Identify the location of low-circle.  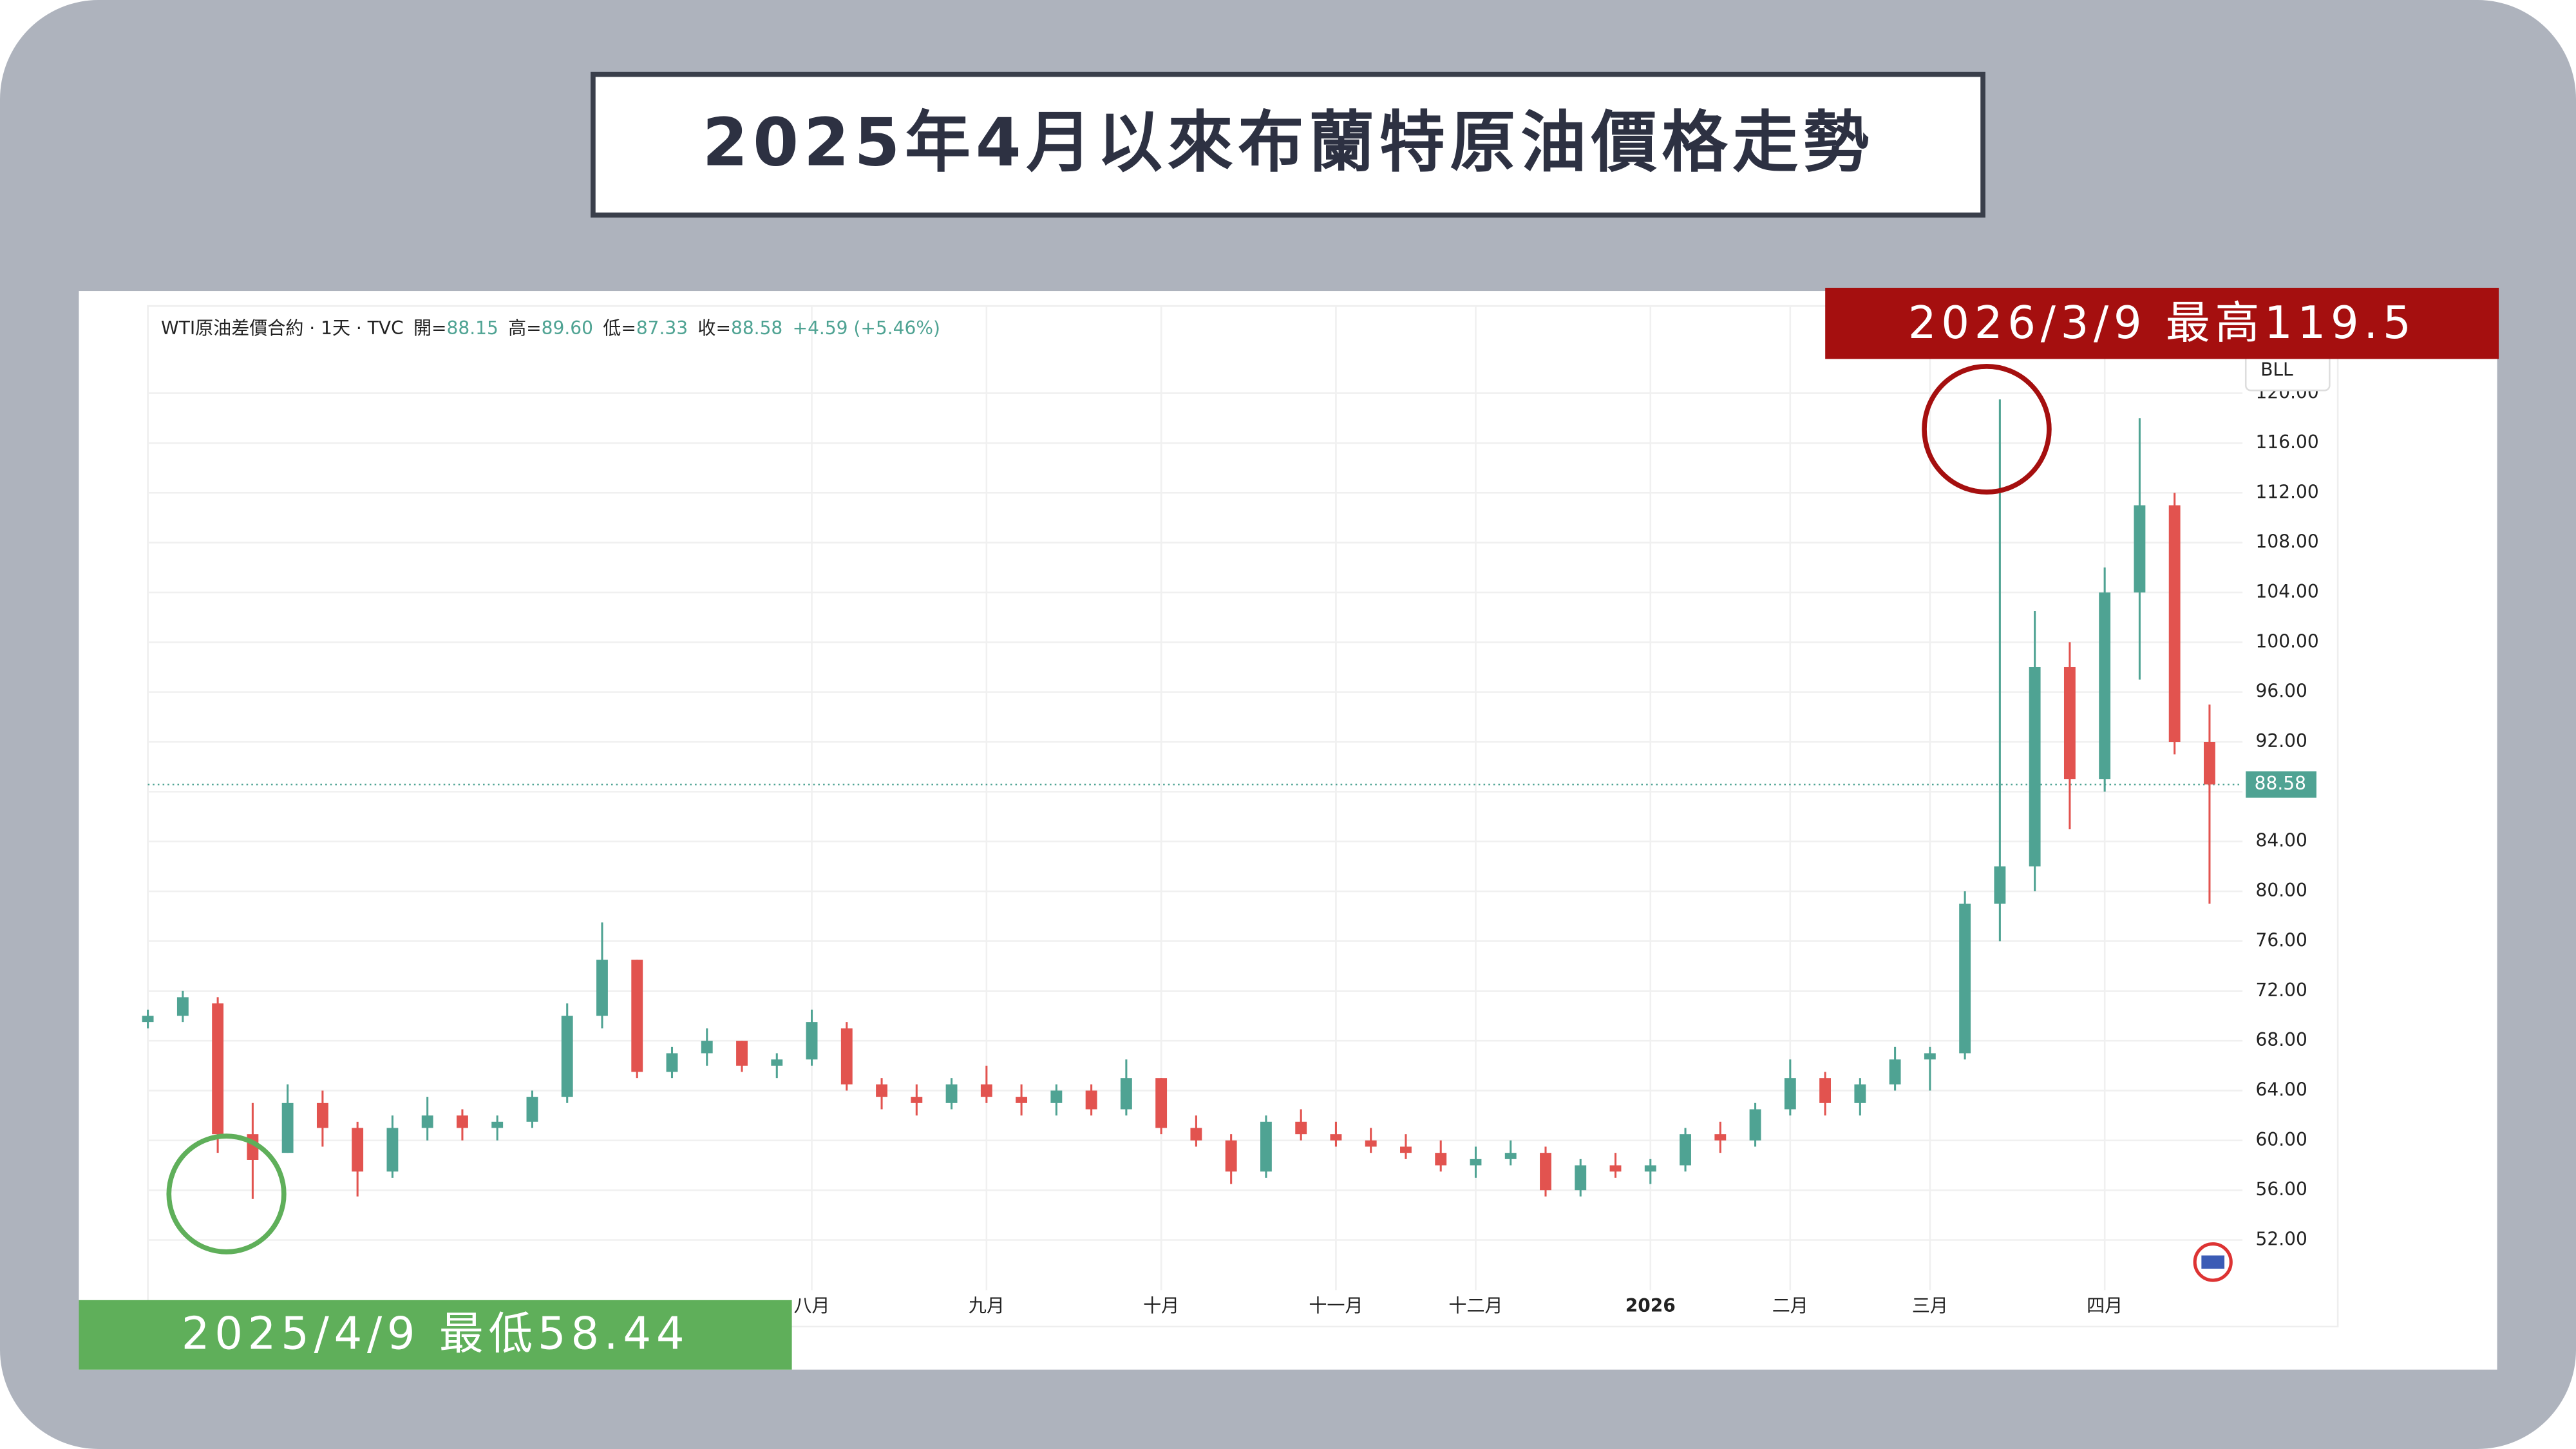
(226, 1194).